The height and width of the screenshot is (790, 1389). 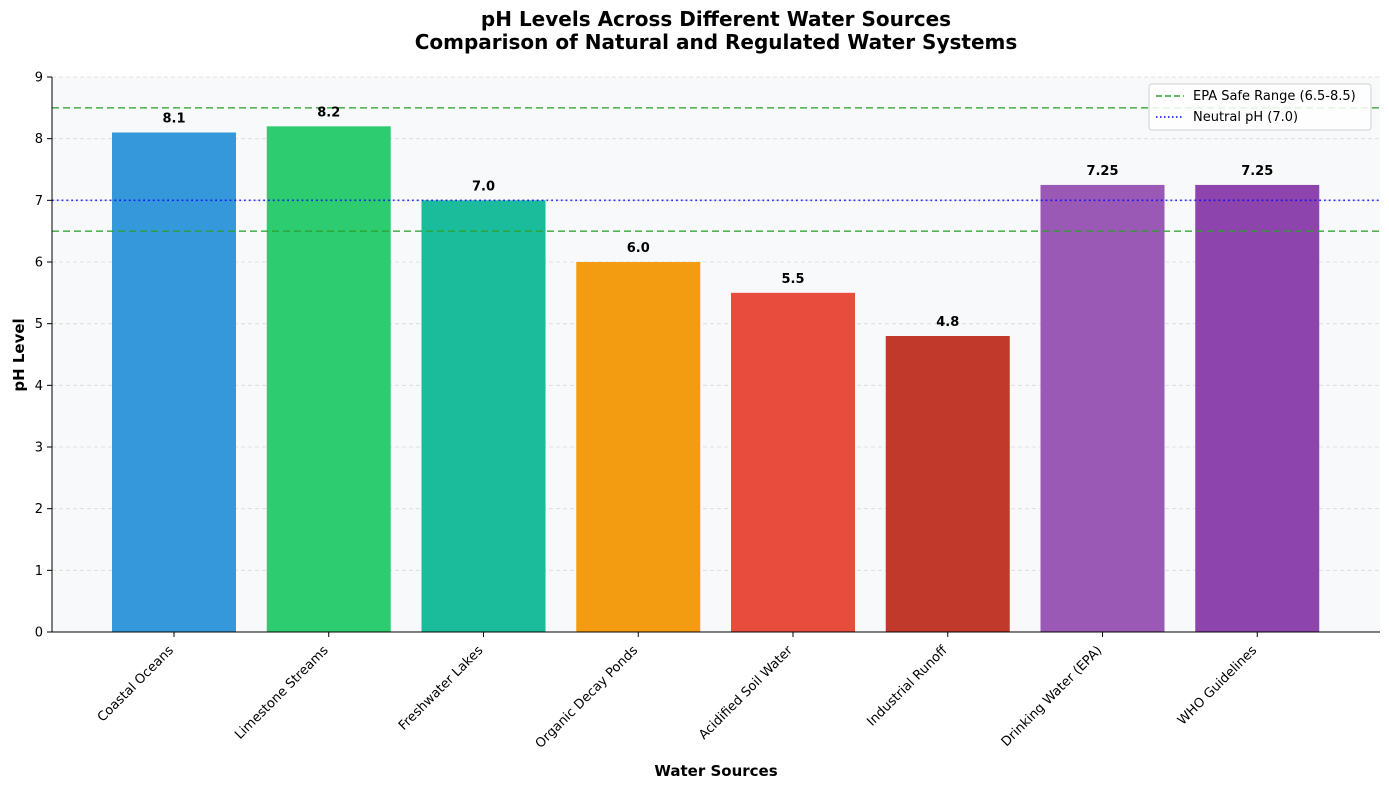 I want to click on y-tick-label: 8, so click(x=39, y=139).